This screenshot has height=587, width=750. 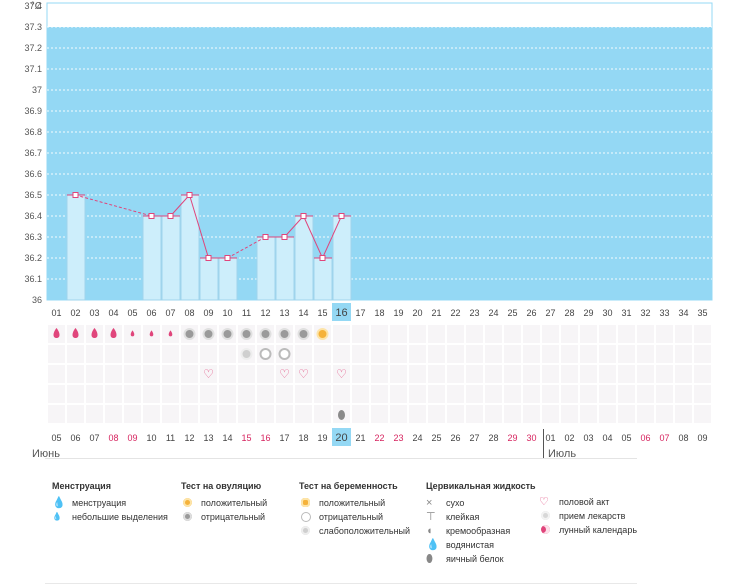 What do you see at coordinates (550, 313) in the screenshot?
I see `cycle-day-label: 27` at bounding box center [550, 313].